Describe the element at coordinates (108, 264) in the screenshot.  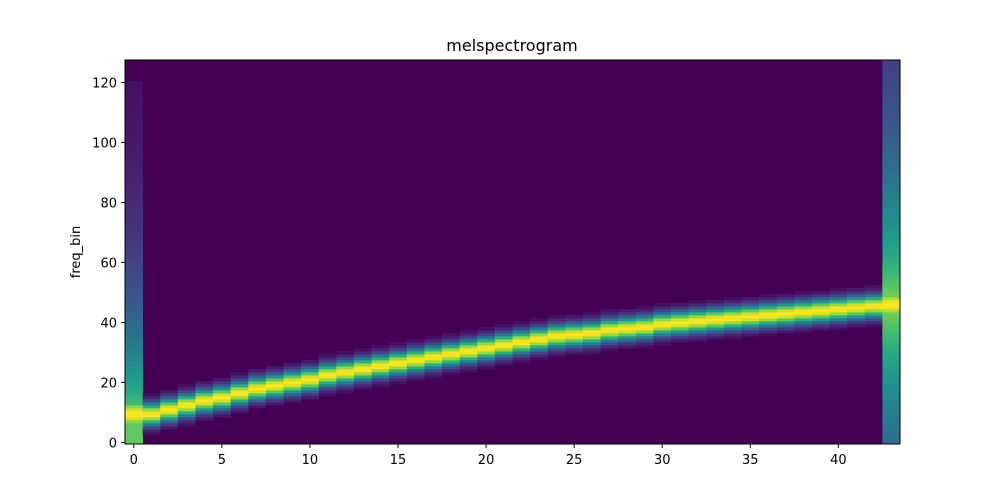
I see `y-tick-label: 60` at that location.